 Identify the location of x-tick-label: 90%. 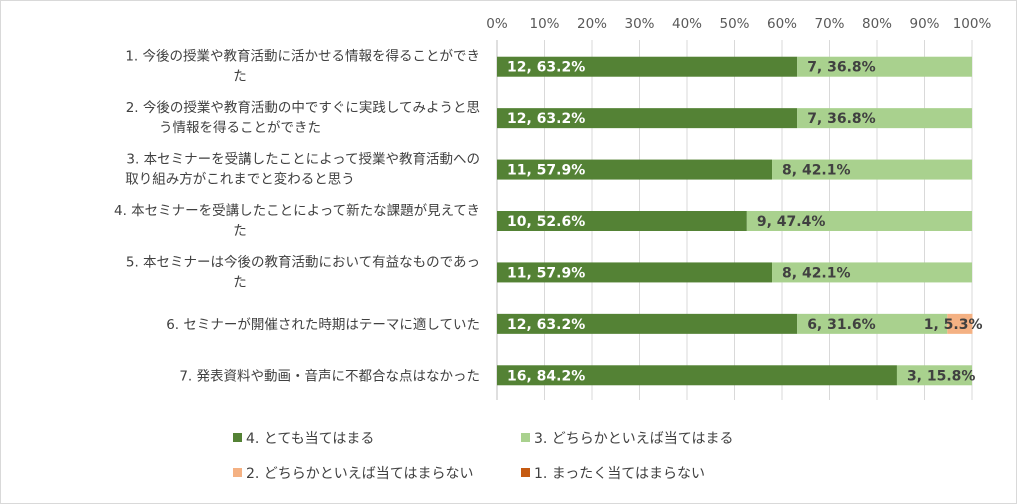
(924, 24).